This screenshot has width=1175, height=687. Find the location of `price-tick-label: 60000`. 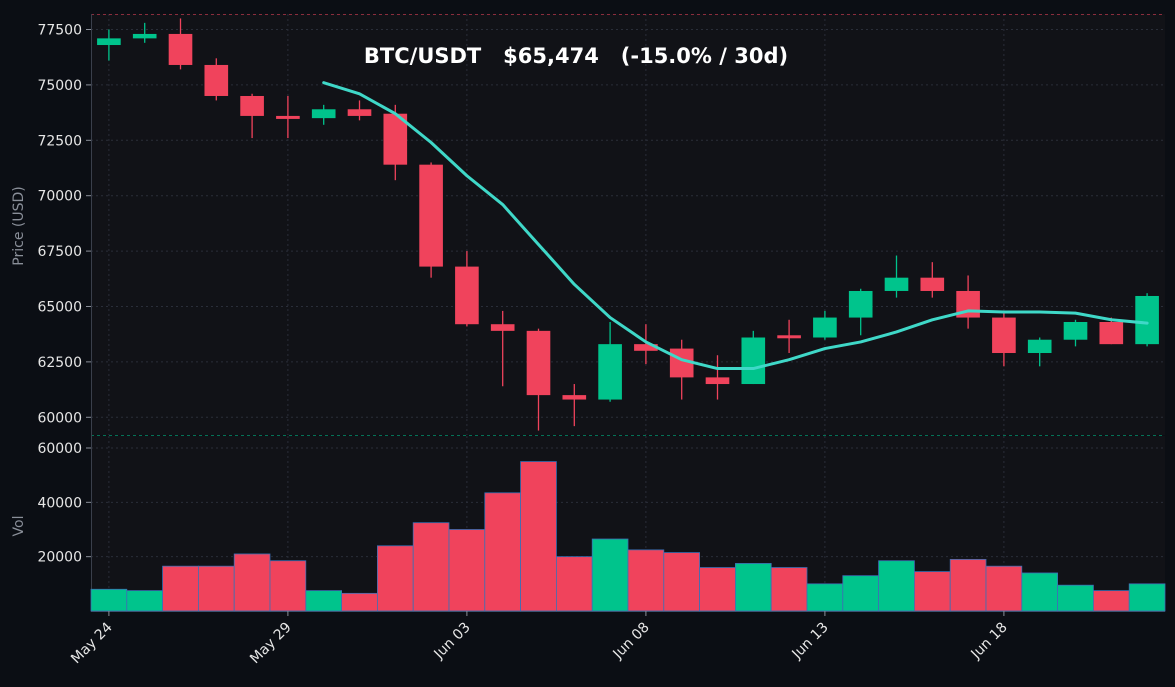

price-tick-label: 60000 is located at coordinates (59, 418).